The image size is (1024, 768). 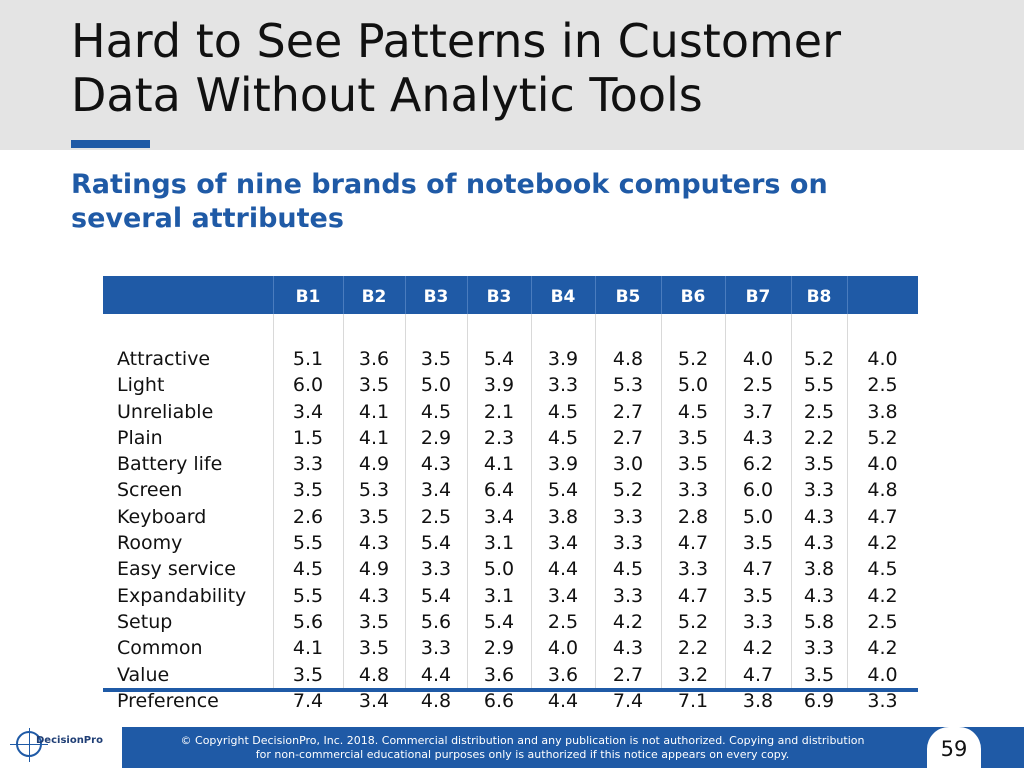 I want to click on rating-cell: 7.4, so click(x=308, y=700).